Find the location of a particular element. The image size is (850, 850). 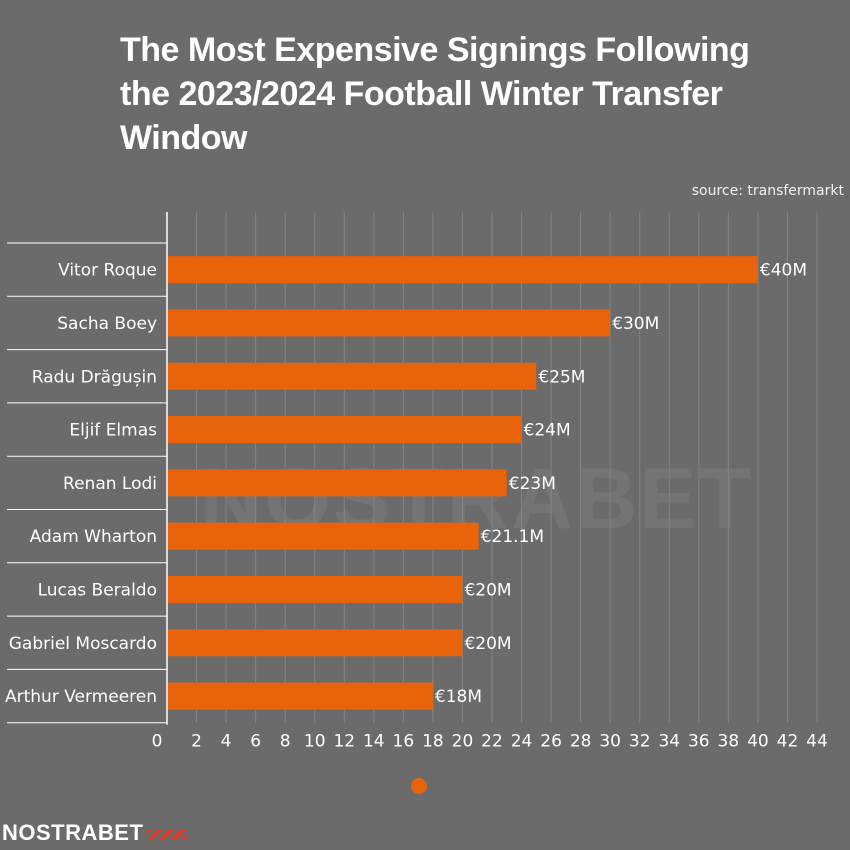

x-tick-label: 16 is located at coordinates (404, 742).